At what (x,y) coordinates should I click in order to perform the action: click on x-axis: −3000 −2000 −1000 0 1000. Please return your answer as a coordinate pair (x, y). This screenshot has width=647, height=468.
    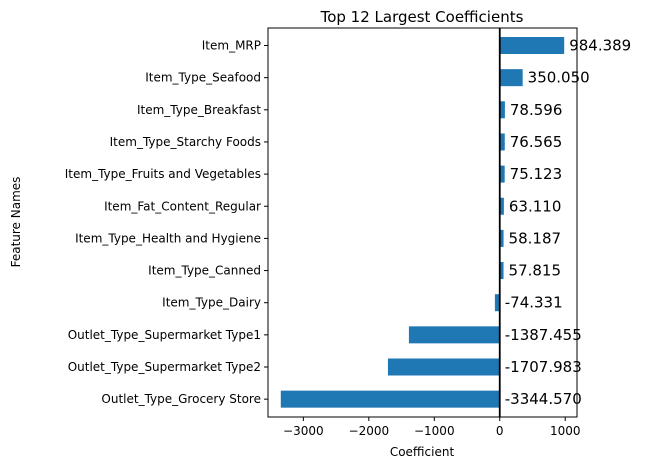
    Looking at the image, I should click on (431, 427).